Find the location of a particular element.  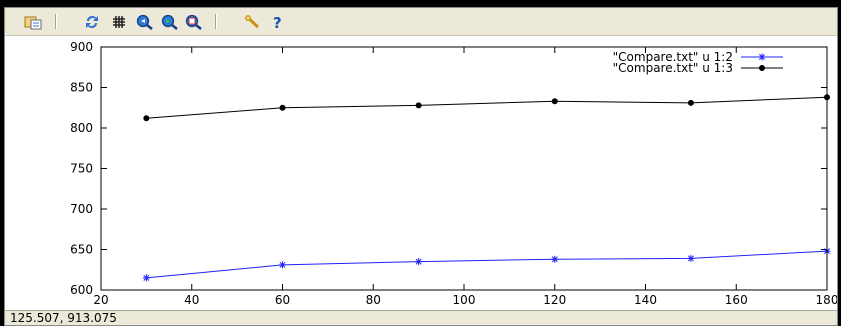

help-icon: ? is located at coordinates (277, 22).